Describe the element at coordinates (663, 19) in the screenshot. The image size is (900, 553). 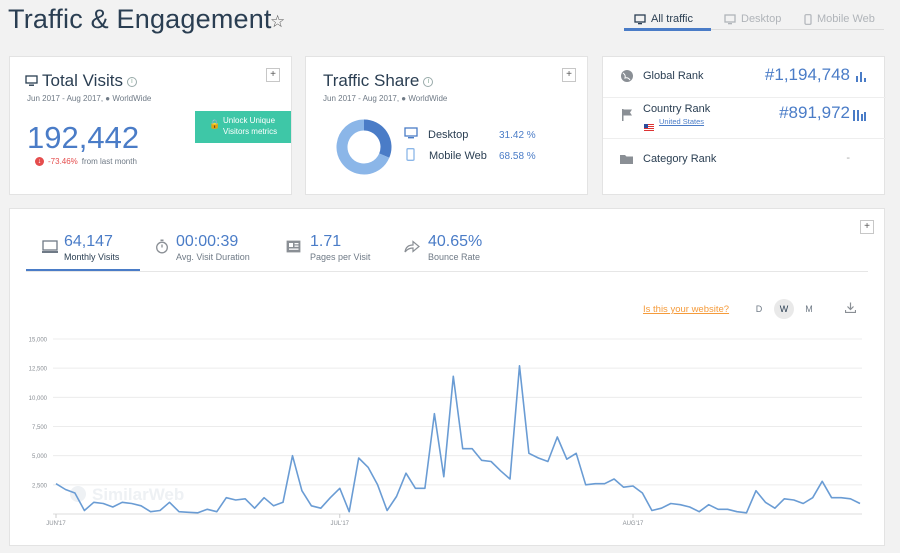
I see `tab-all-traffic: All traffic` at that location.